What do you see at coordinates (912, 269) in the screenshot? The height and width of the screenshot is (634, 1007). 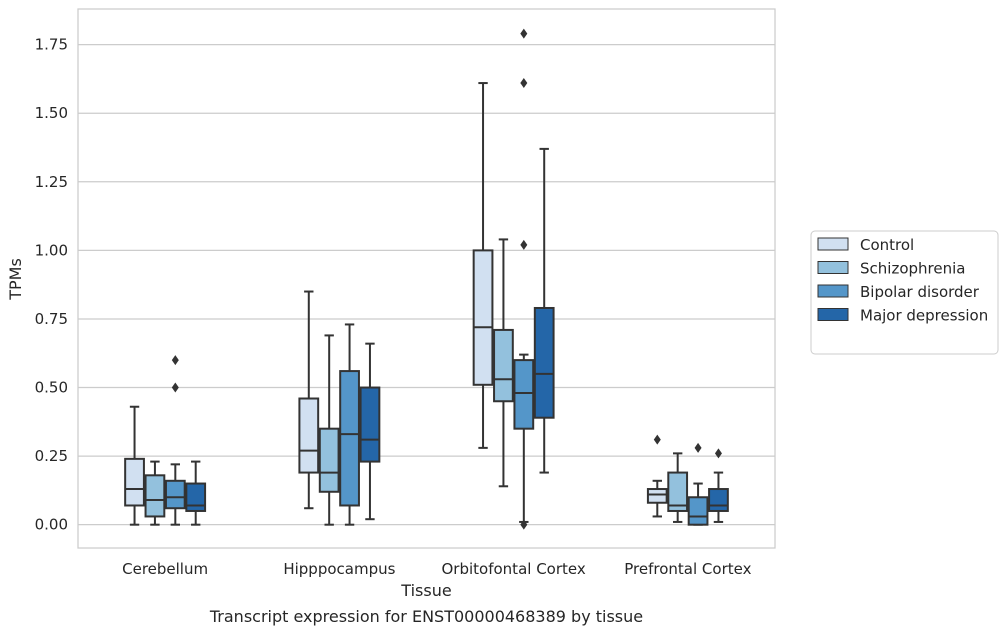 I see `legend-label: Schizophrenia` at bounding box center [912, 269].